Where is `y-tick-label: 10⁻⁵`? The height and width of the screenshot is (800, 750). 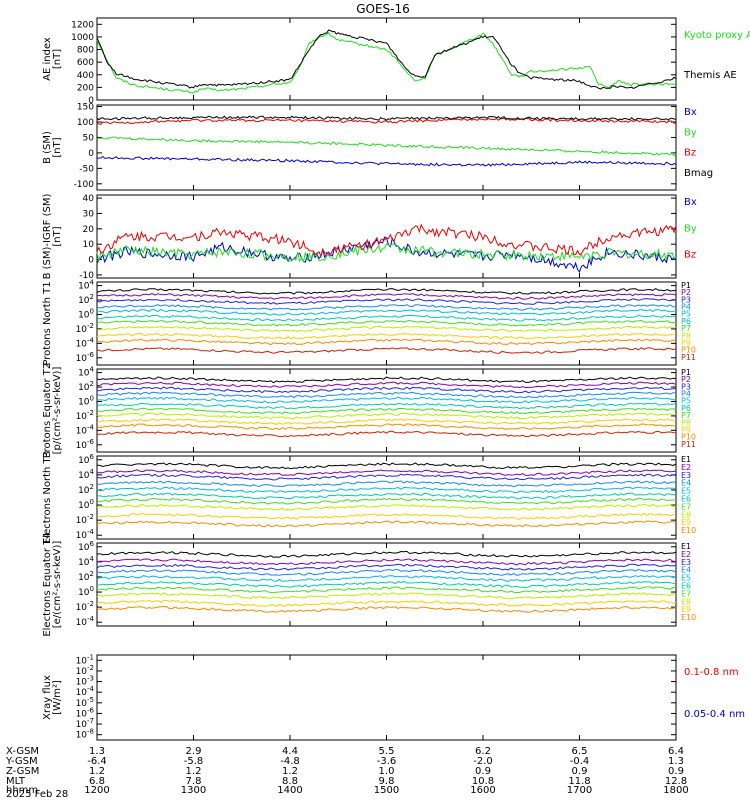
y-tick-label: 10⁻⁵ is located at coordinates (85, 702).